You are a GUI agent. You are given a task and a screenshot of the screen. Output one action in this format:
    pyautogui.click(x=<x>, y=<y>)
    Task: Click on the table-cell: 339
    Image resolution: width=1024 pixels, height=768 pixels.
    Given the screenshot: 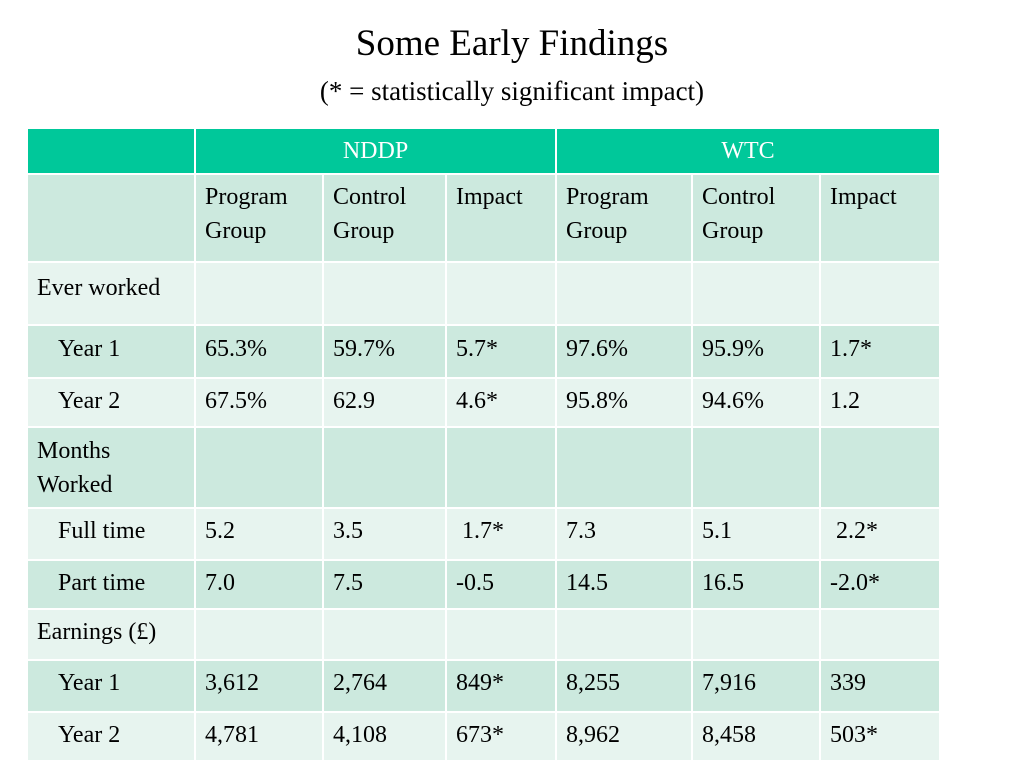 What is the action you would take?
    pyautogui.click(x=880, y=686)
    